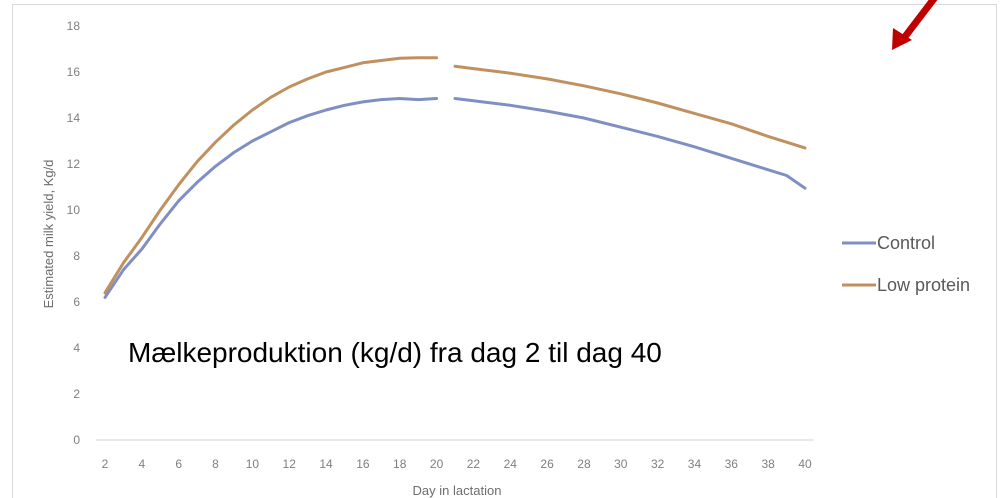 The height and width of the screenshot is (498, 1008). Describe the element at coordinates (76, 256) in the screenshot. I see `y-tick-label: 8` at that location.